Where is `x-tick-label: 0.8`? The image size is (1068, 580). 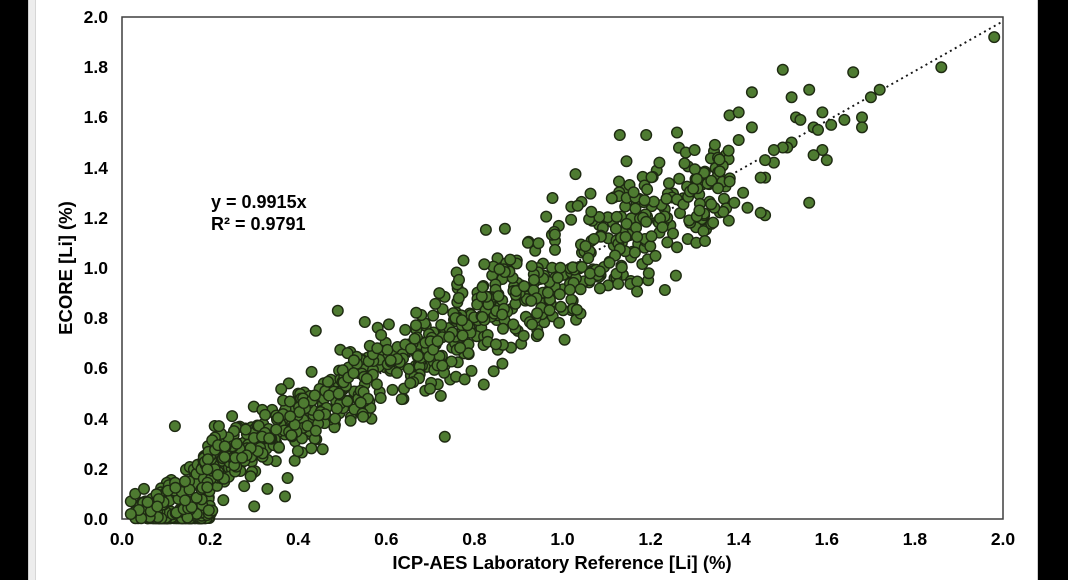
x-tick-label: 0.8 is located at coordinates (474, 539).